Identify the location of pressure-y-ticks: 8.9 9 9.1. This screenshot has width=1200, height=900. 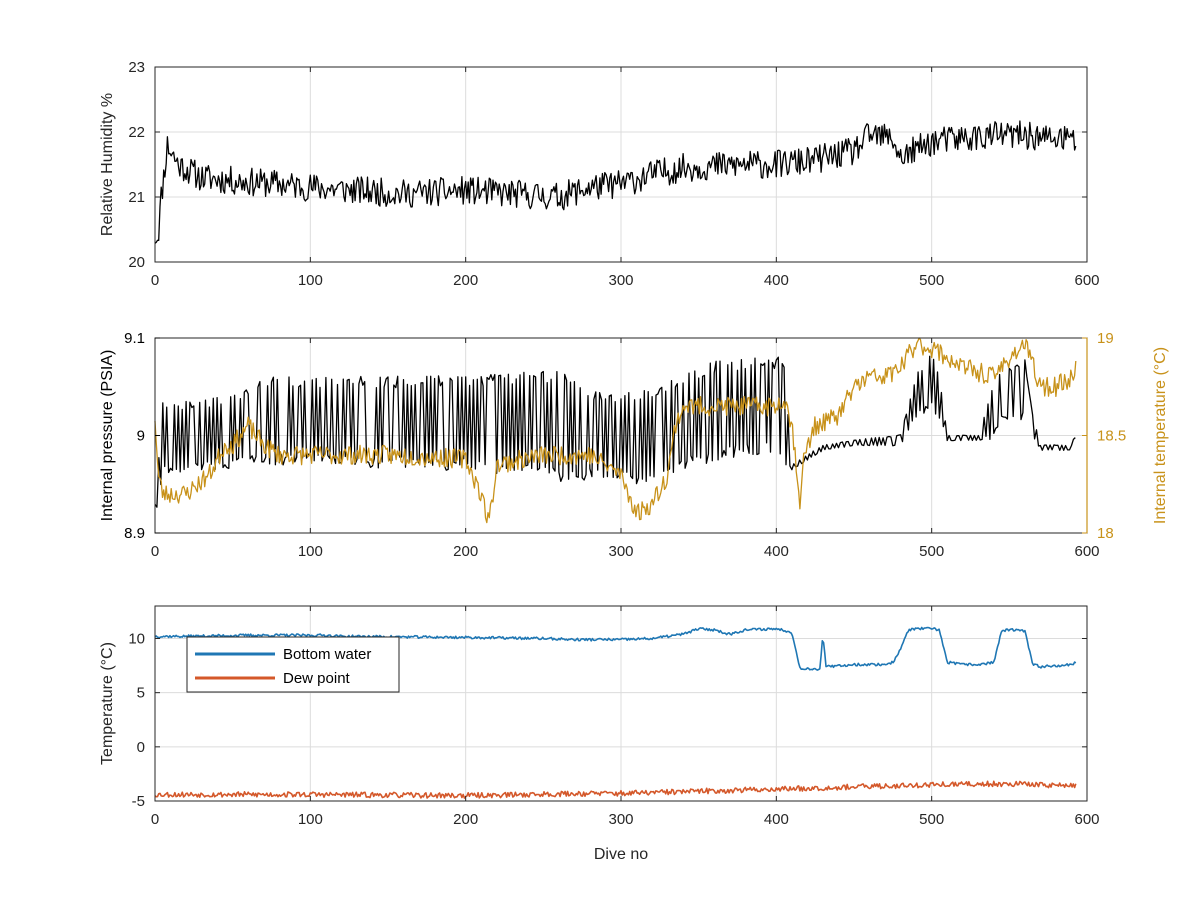
(142, 436).